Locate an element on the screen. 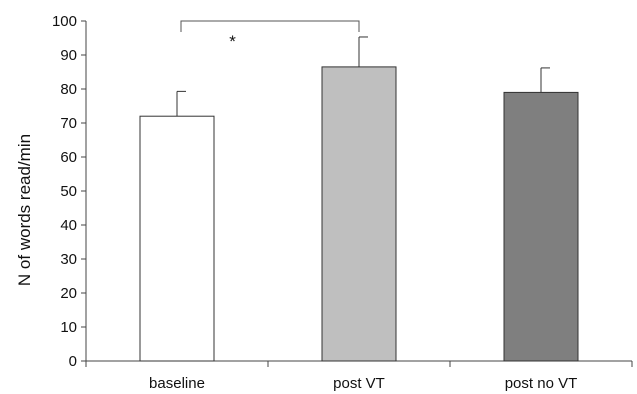 The height and width of the screenshot is (394, 637). y-axis-title: N of words read/min is located at coordinates (24, 210).